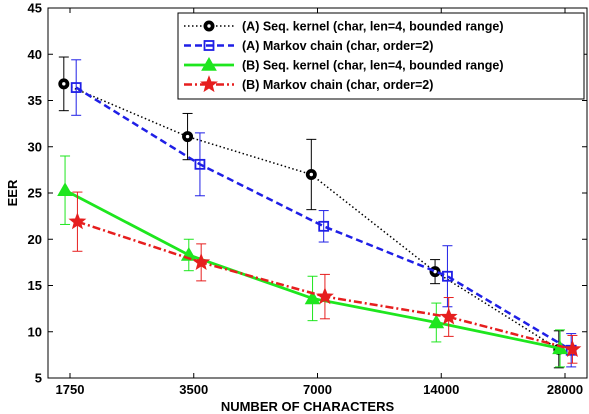  I want to click on y-tick-label: 10, so click(35, 331).